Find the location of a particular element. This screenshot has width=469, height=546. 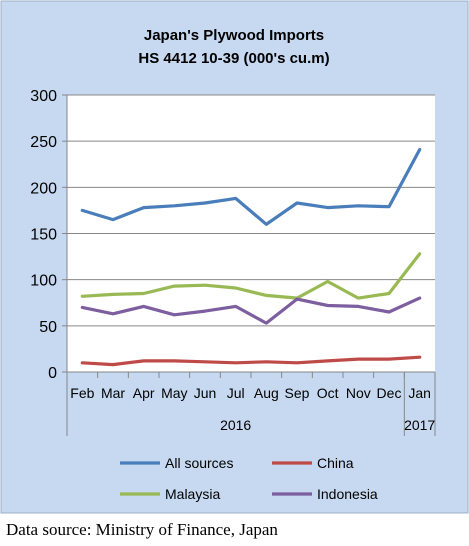

legend-item-malaysia: Malaysia is located at coordinates (170, 494).